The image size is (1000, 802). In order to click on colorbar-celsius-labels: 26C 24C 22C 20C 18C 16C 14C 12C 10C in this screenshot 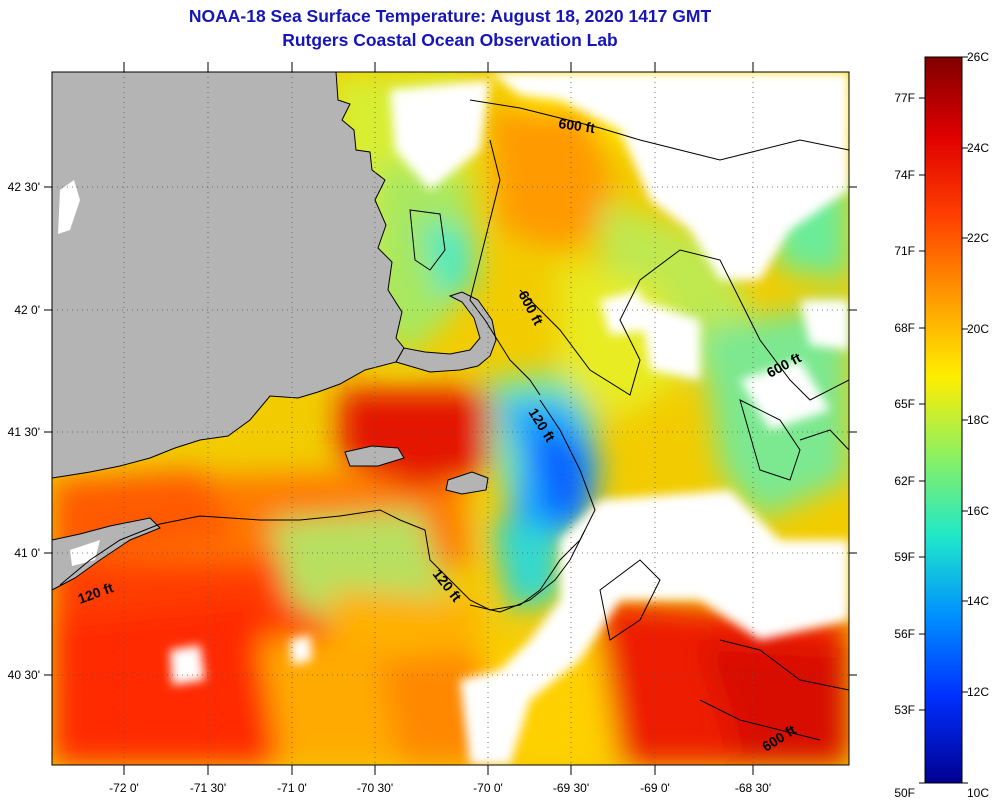, I will do `click(978, 425)`.